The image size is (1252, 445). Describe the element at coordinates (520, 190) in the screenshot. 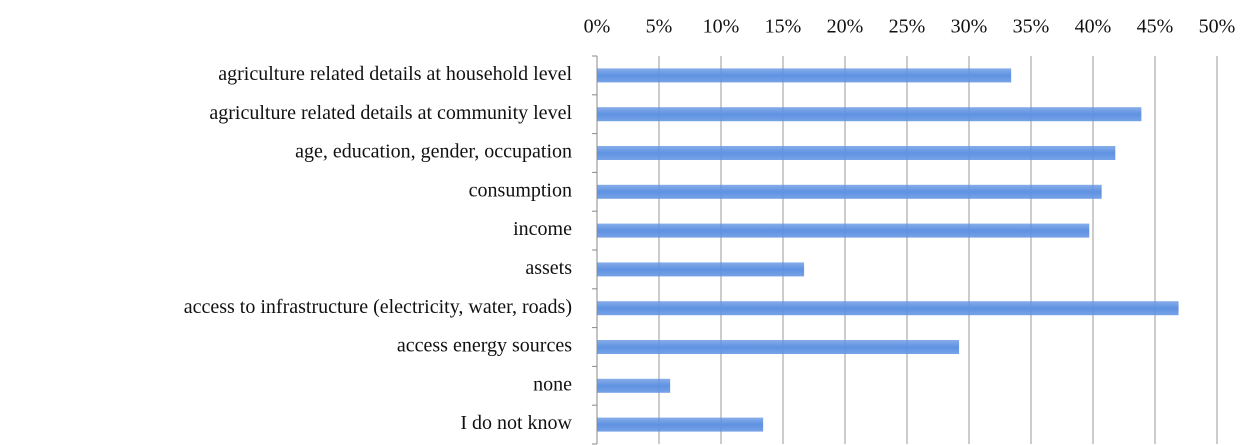

I see `y-tick-label: consumption` at that location.